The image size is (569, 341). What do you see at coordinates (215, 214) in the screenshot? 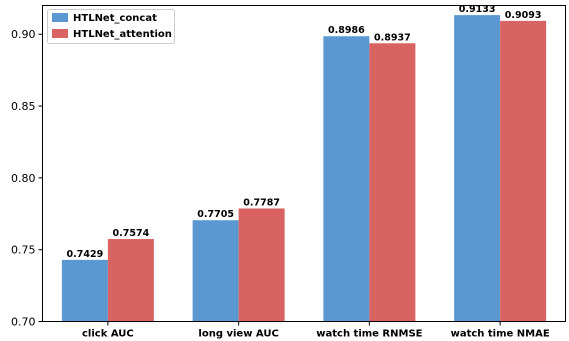
I see `value-label-1-0: 0.7705` at bounding box center [215, 214].